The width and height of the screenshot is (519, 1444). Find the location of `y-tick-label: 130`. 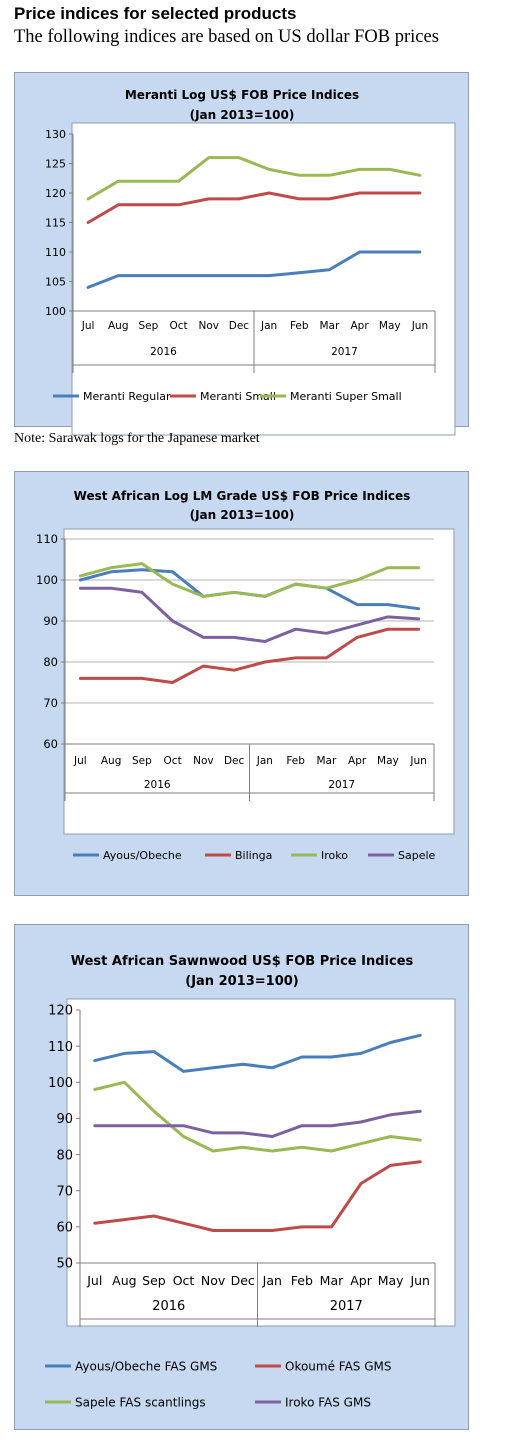

y-tick-label: 130 is located at coordinates (55, 134).